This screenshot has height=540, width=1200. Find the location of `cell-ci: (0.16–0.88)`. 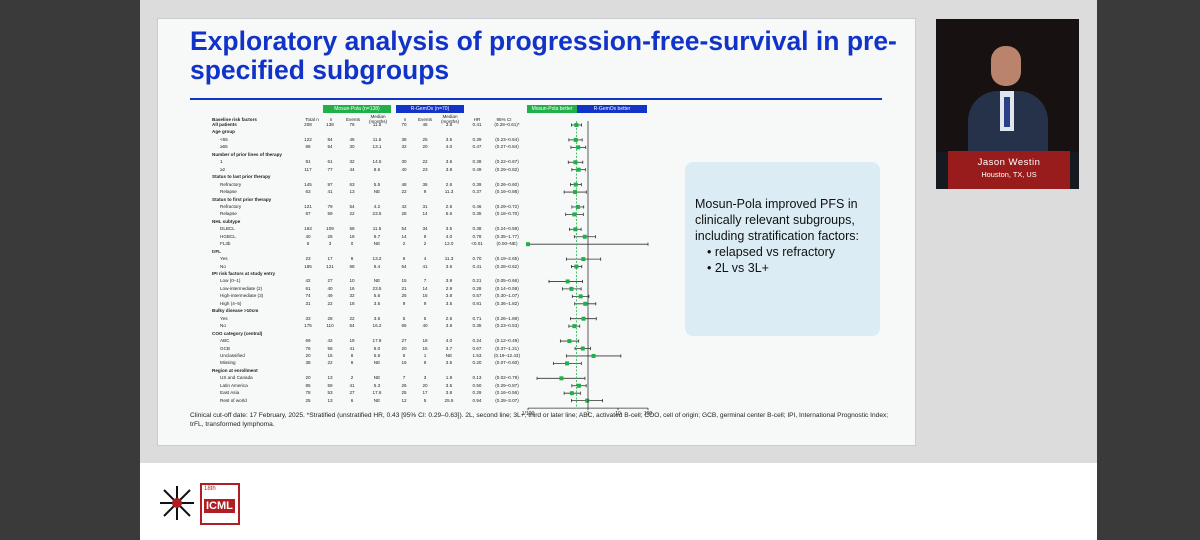

cell-ci: (0.16–0.88) is located at coordinates (507, 192).